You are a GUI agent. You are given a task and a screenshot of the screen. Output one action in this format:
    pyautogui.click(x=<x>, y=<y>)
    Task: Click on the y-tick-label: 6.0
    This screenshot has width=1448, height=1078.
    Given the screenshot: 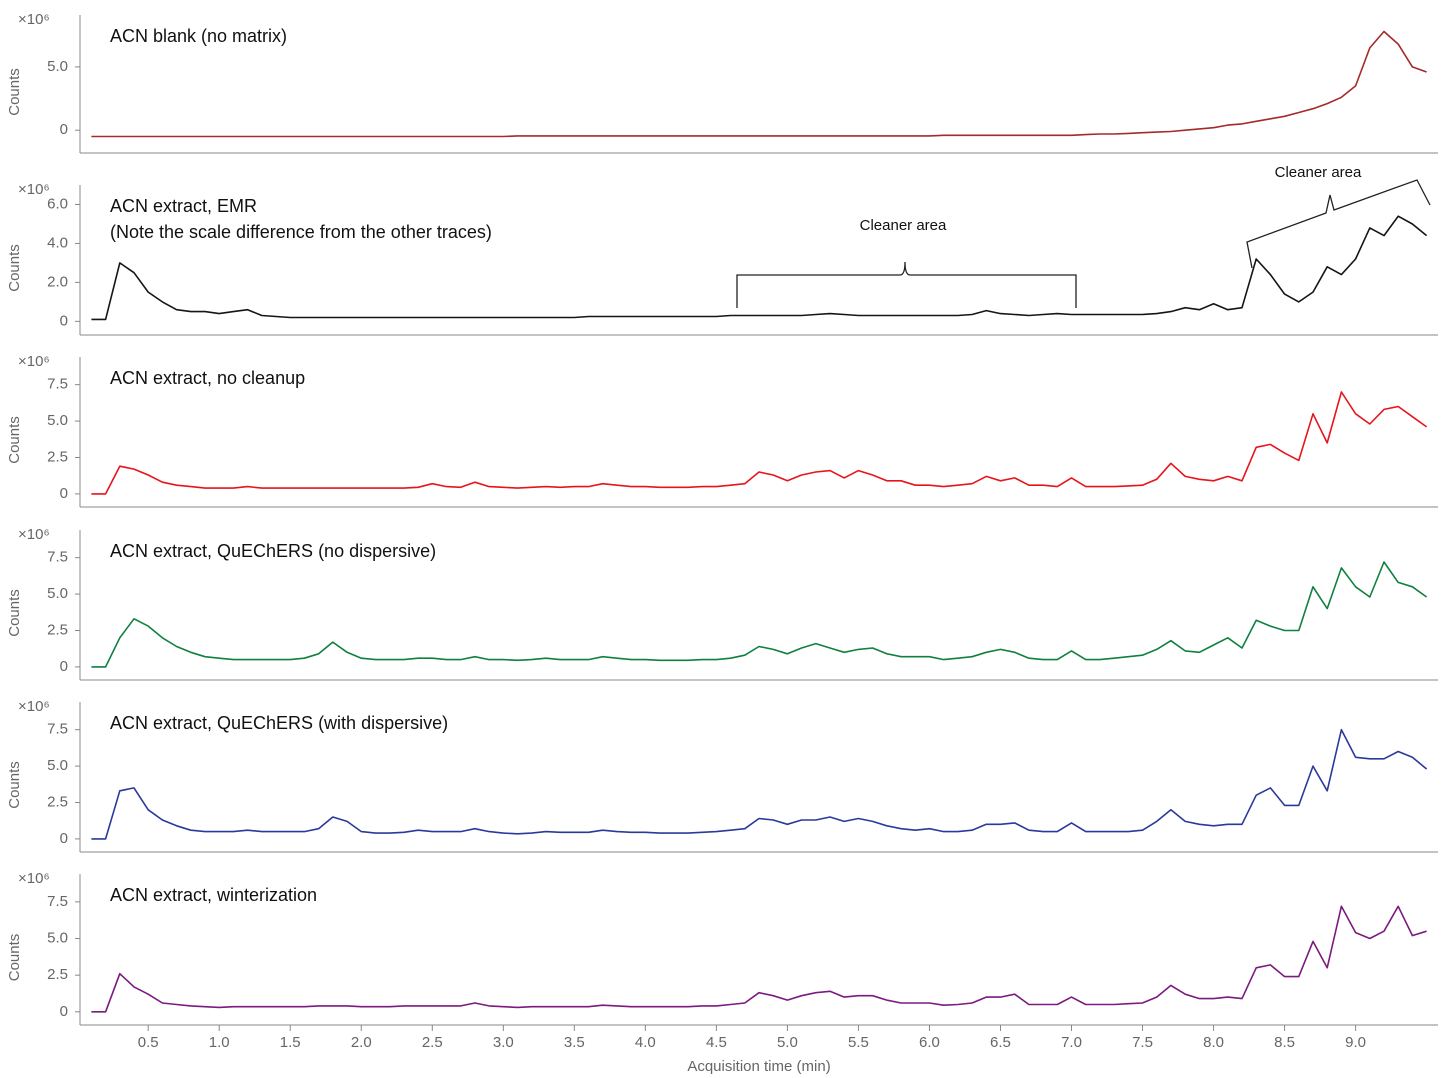 What is the action you would take?
    pyautogui.click(x=57, y=203)
    